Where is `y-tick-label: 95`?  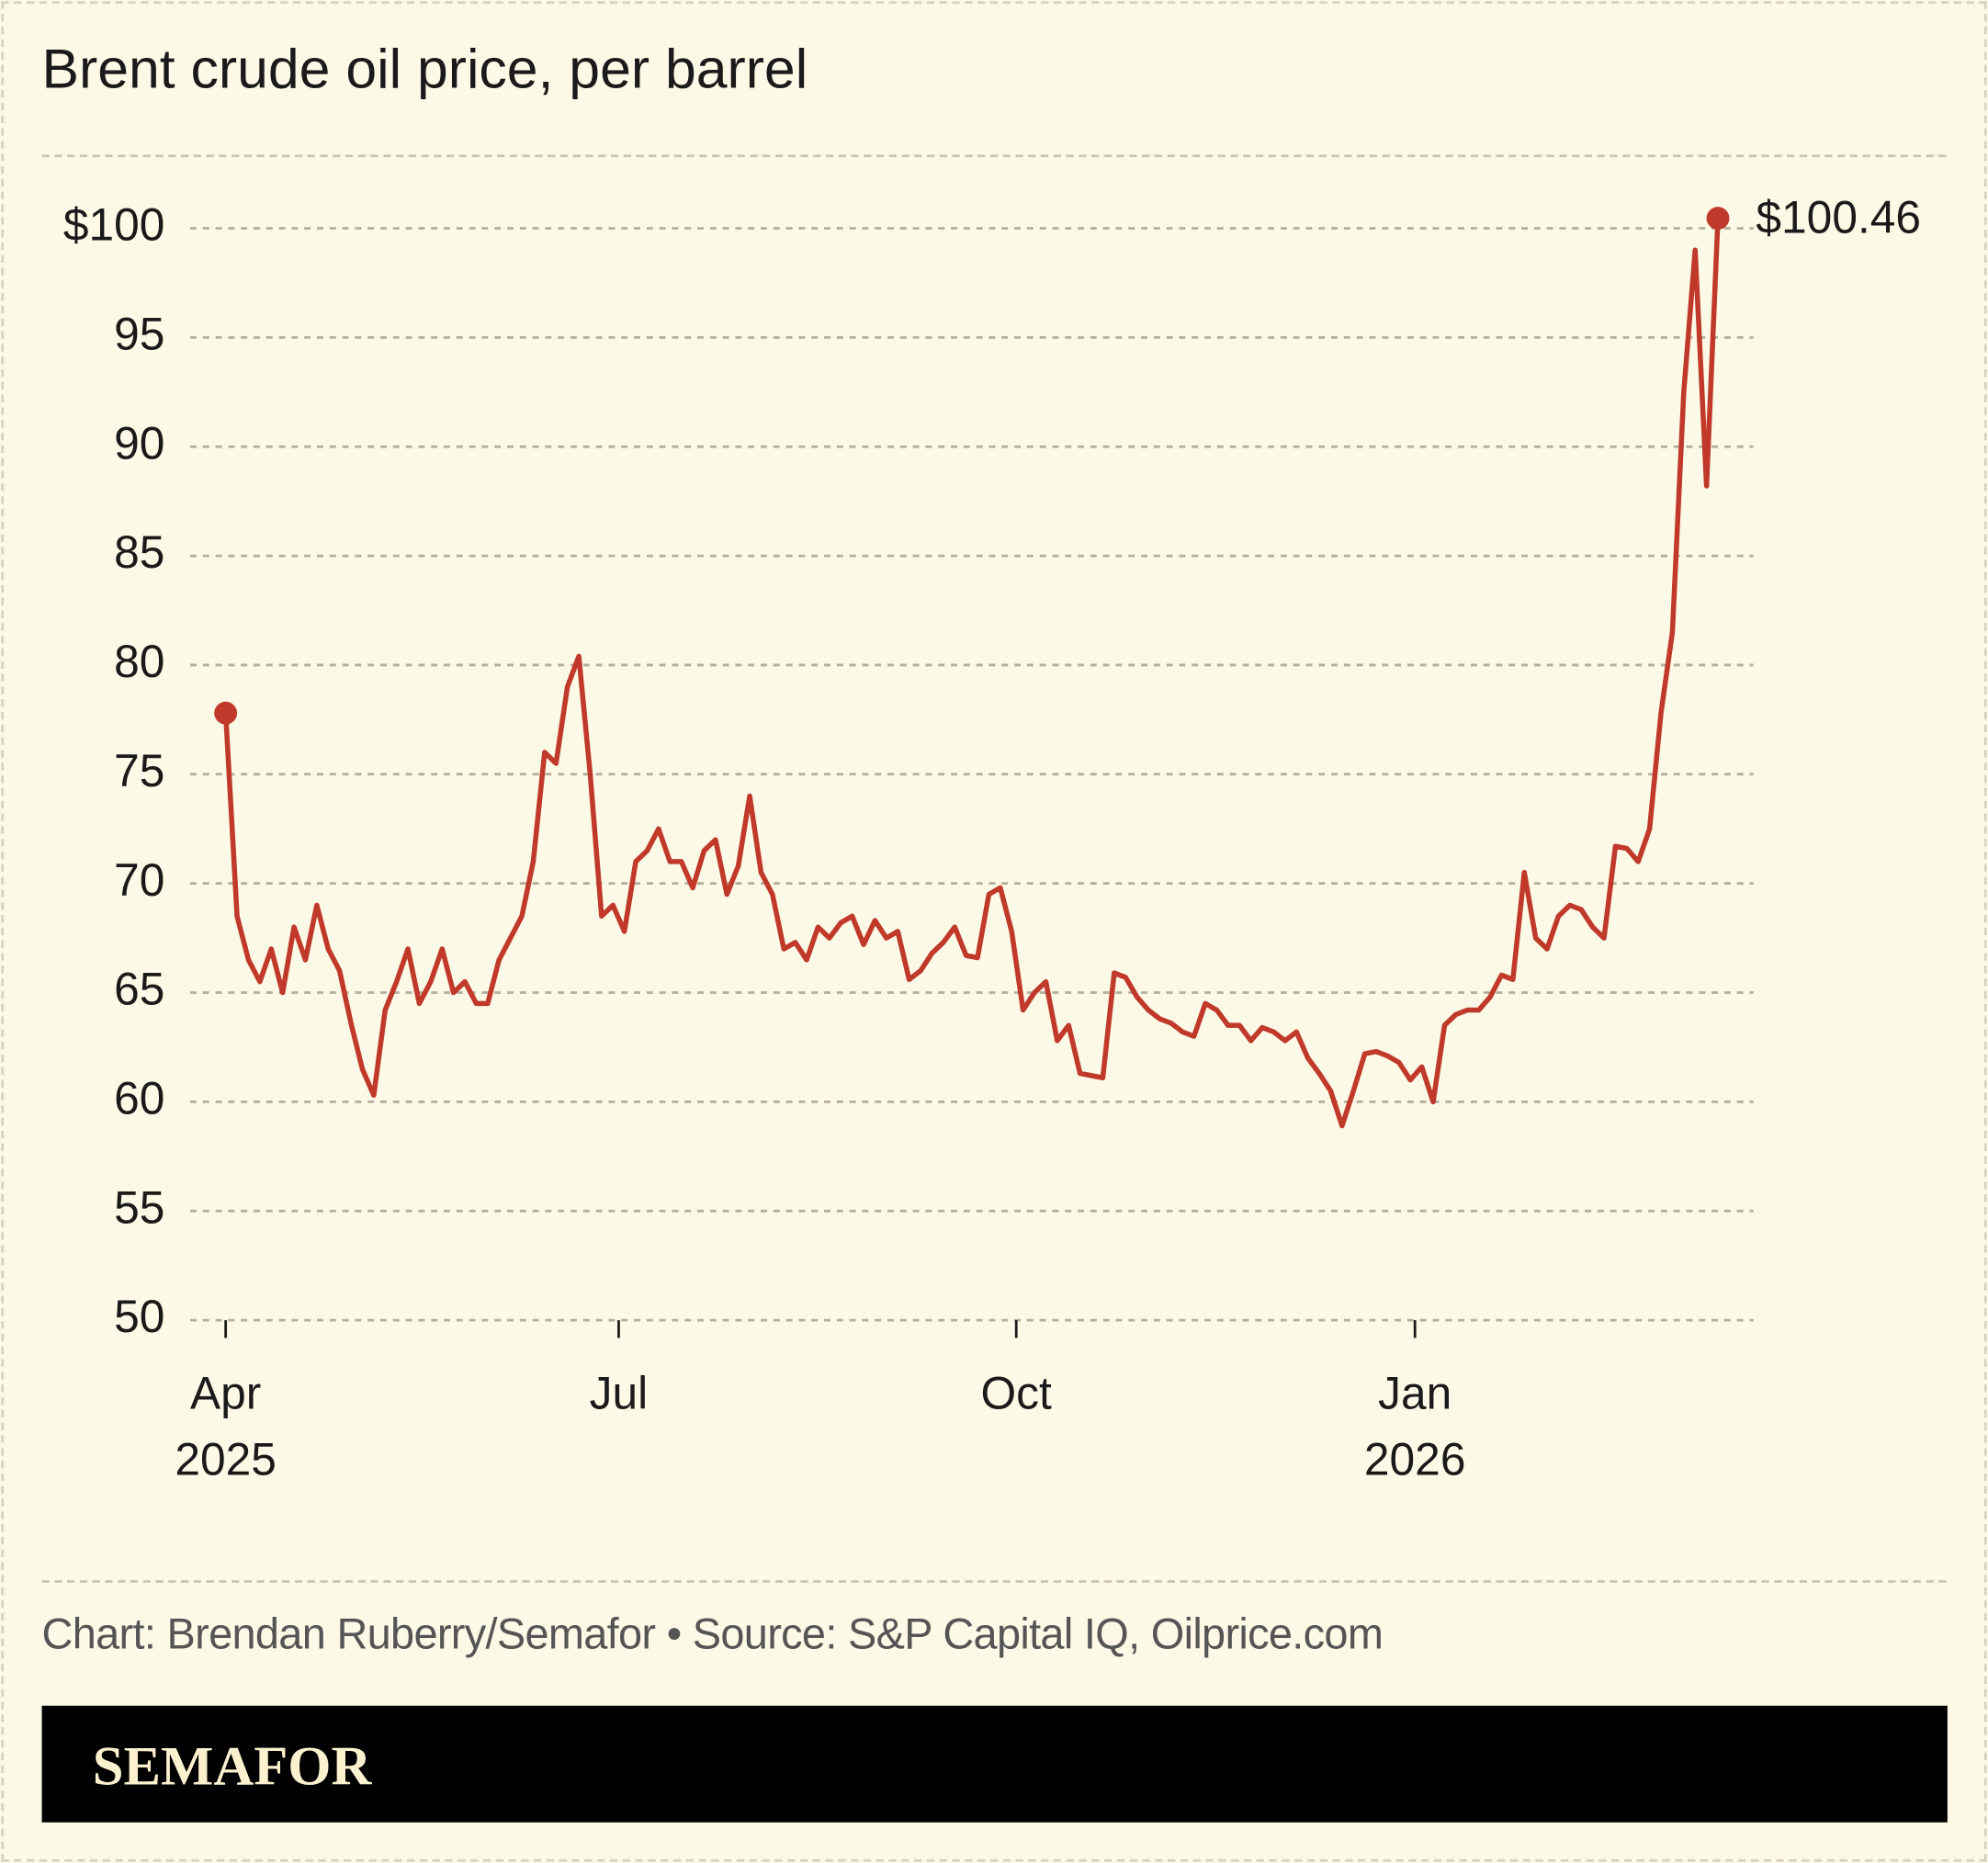 y-tick-label: 95 is located at coordinates (139, 333).